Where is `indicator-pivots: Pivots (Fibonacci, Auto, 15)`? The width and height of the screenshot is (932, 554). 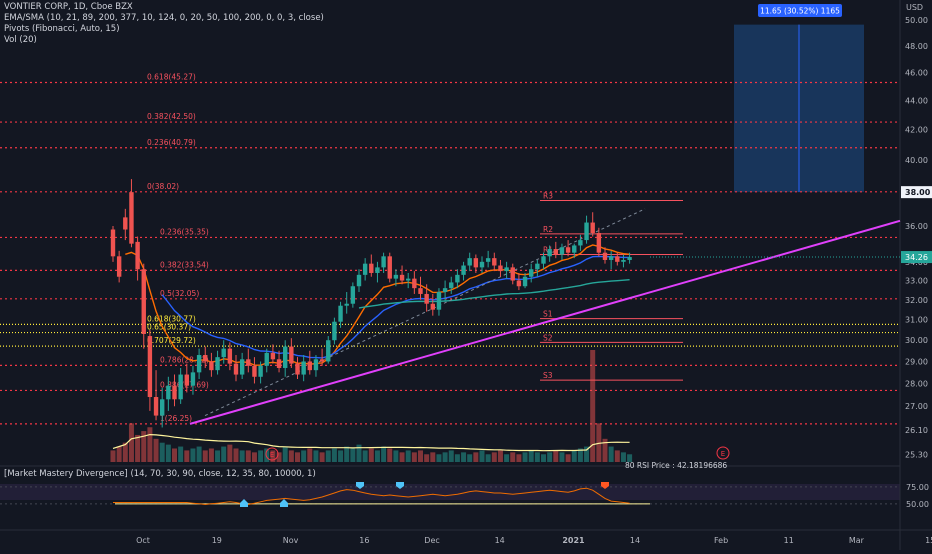
indicator-pivots: Pivots (Fibonacci, Auto, 15) is located at coordinates (62, 29).